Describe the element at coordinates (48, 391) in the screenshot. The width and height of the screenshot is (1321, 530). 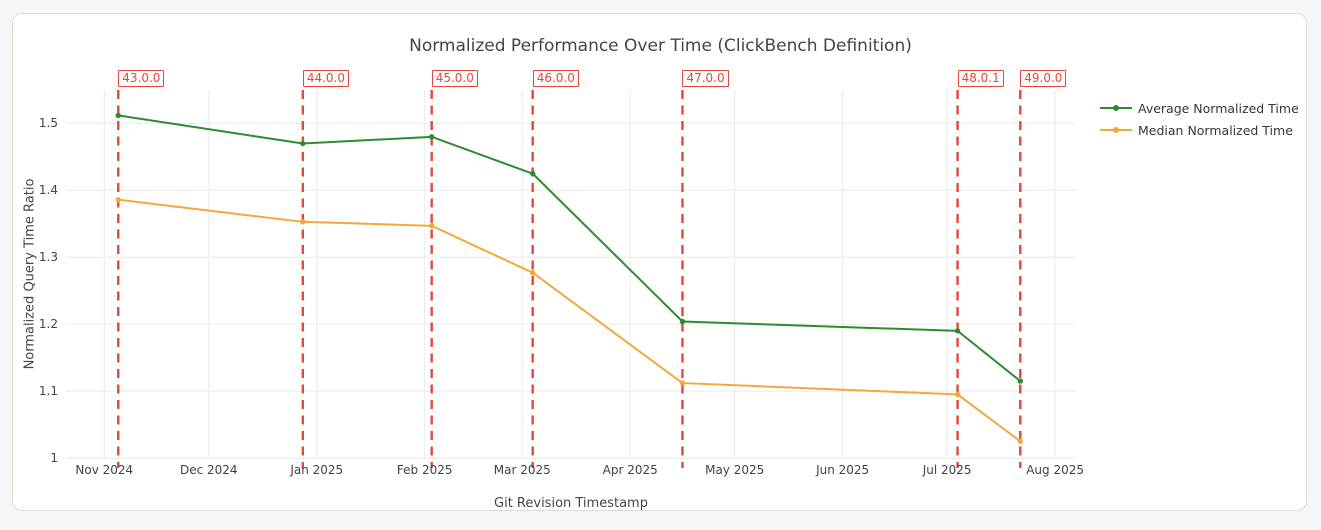
I see `y-tick-label: 1.1` at that location.